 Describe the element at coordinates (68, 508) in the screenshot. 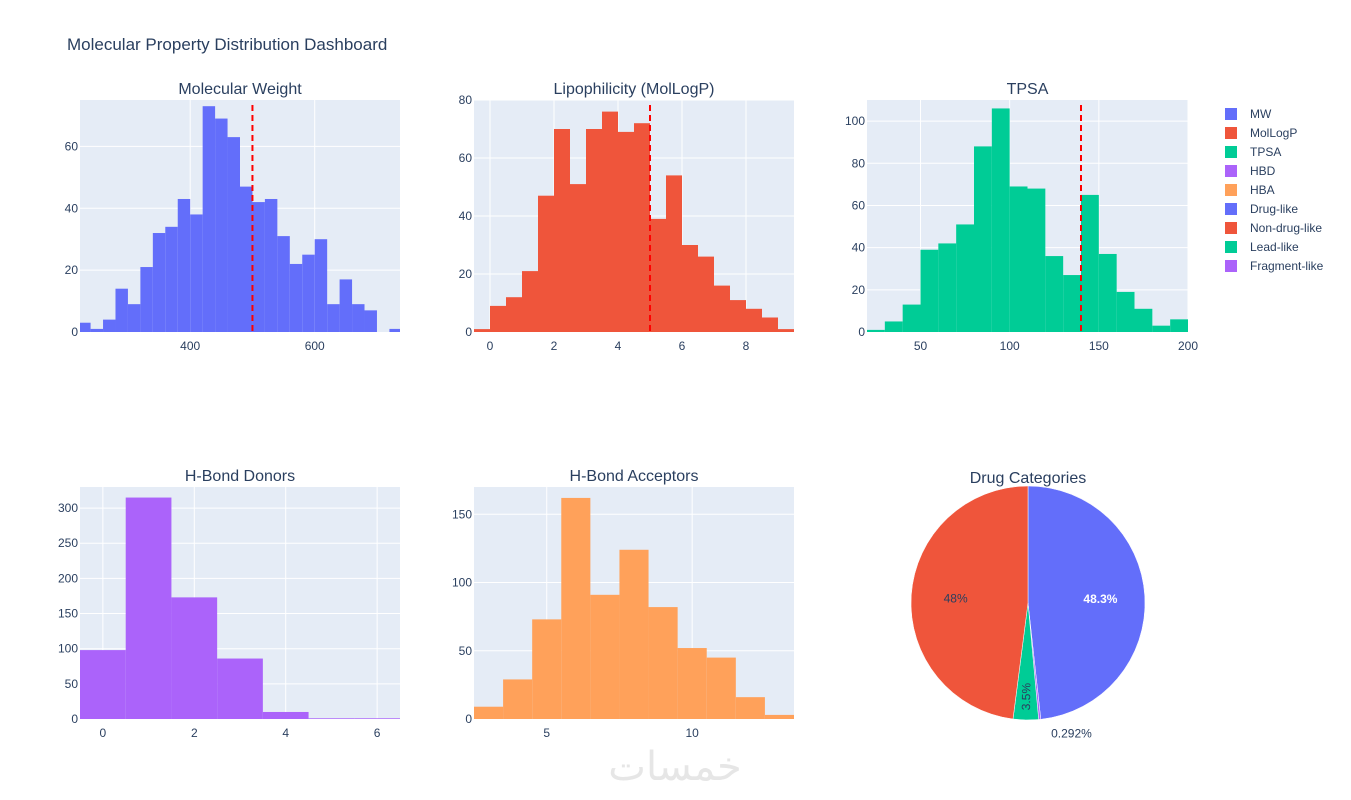

I see `hbd-y-tick-label: 300` at that location.